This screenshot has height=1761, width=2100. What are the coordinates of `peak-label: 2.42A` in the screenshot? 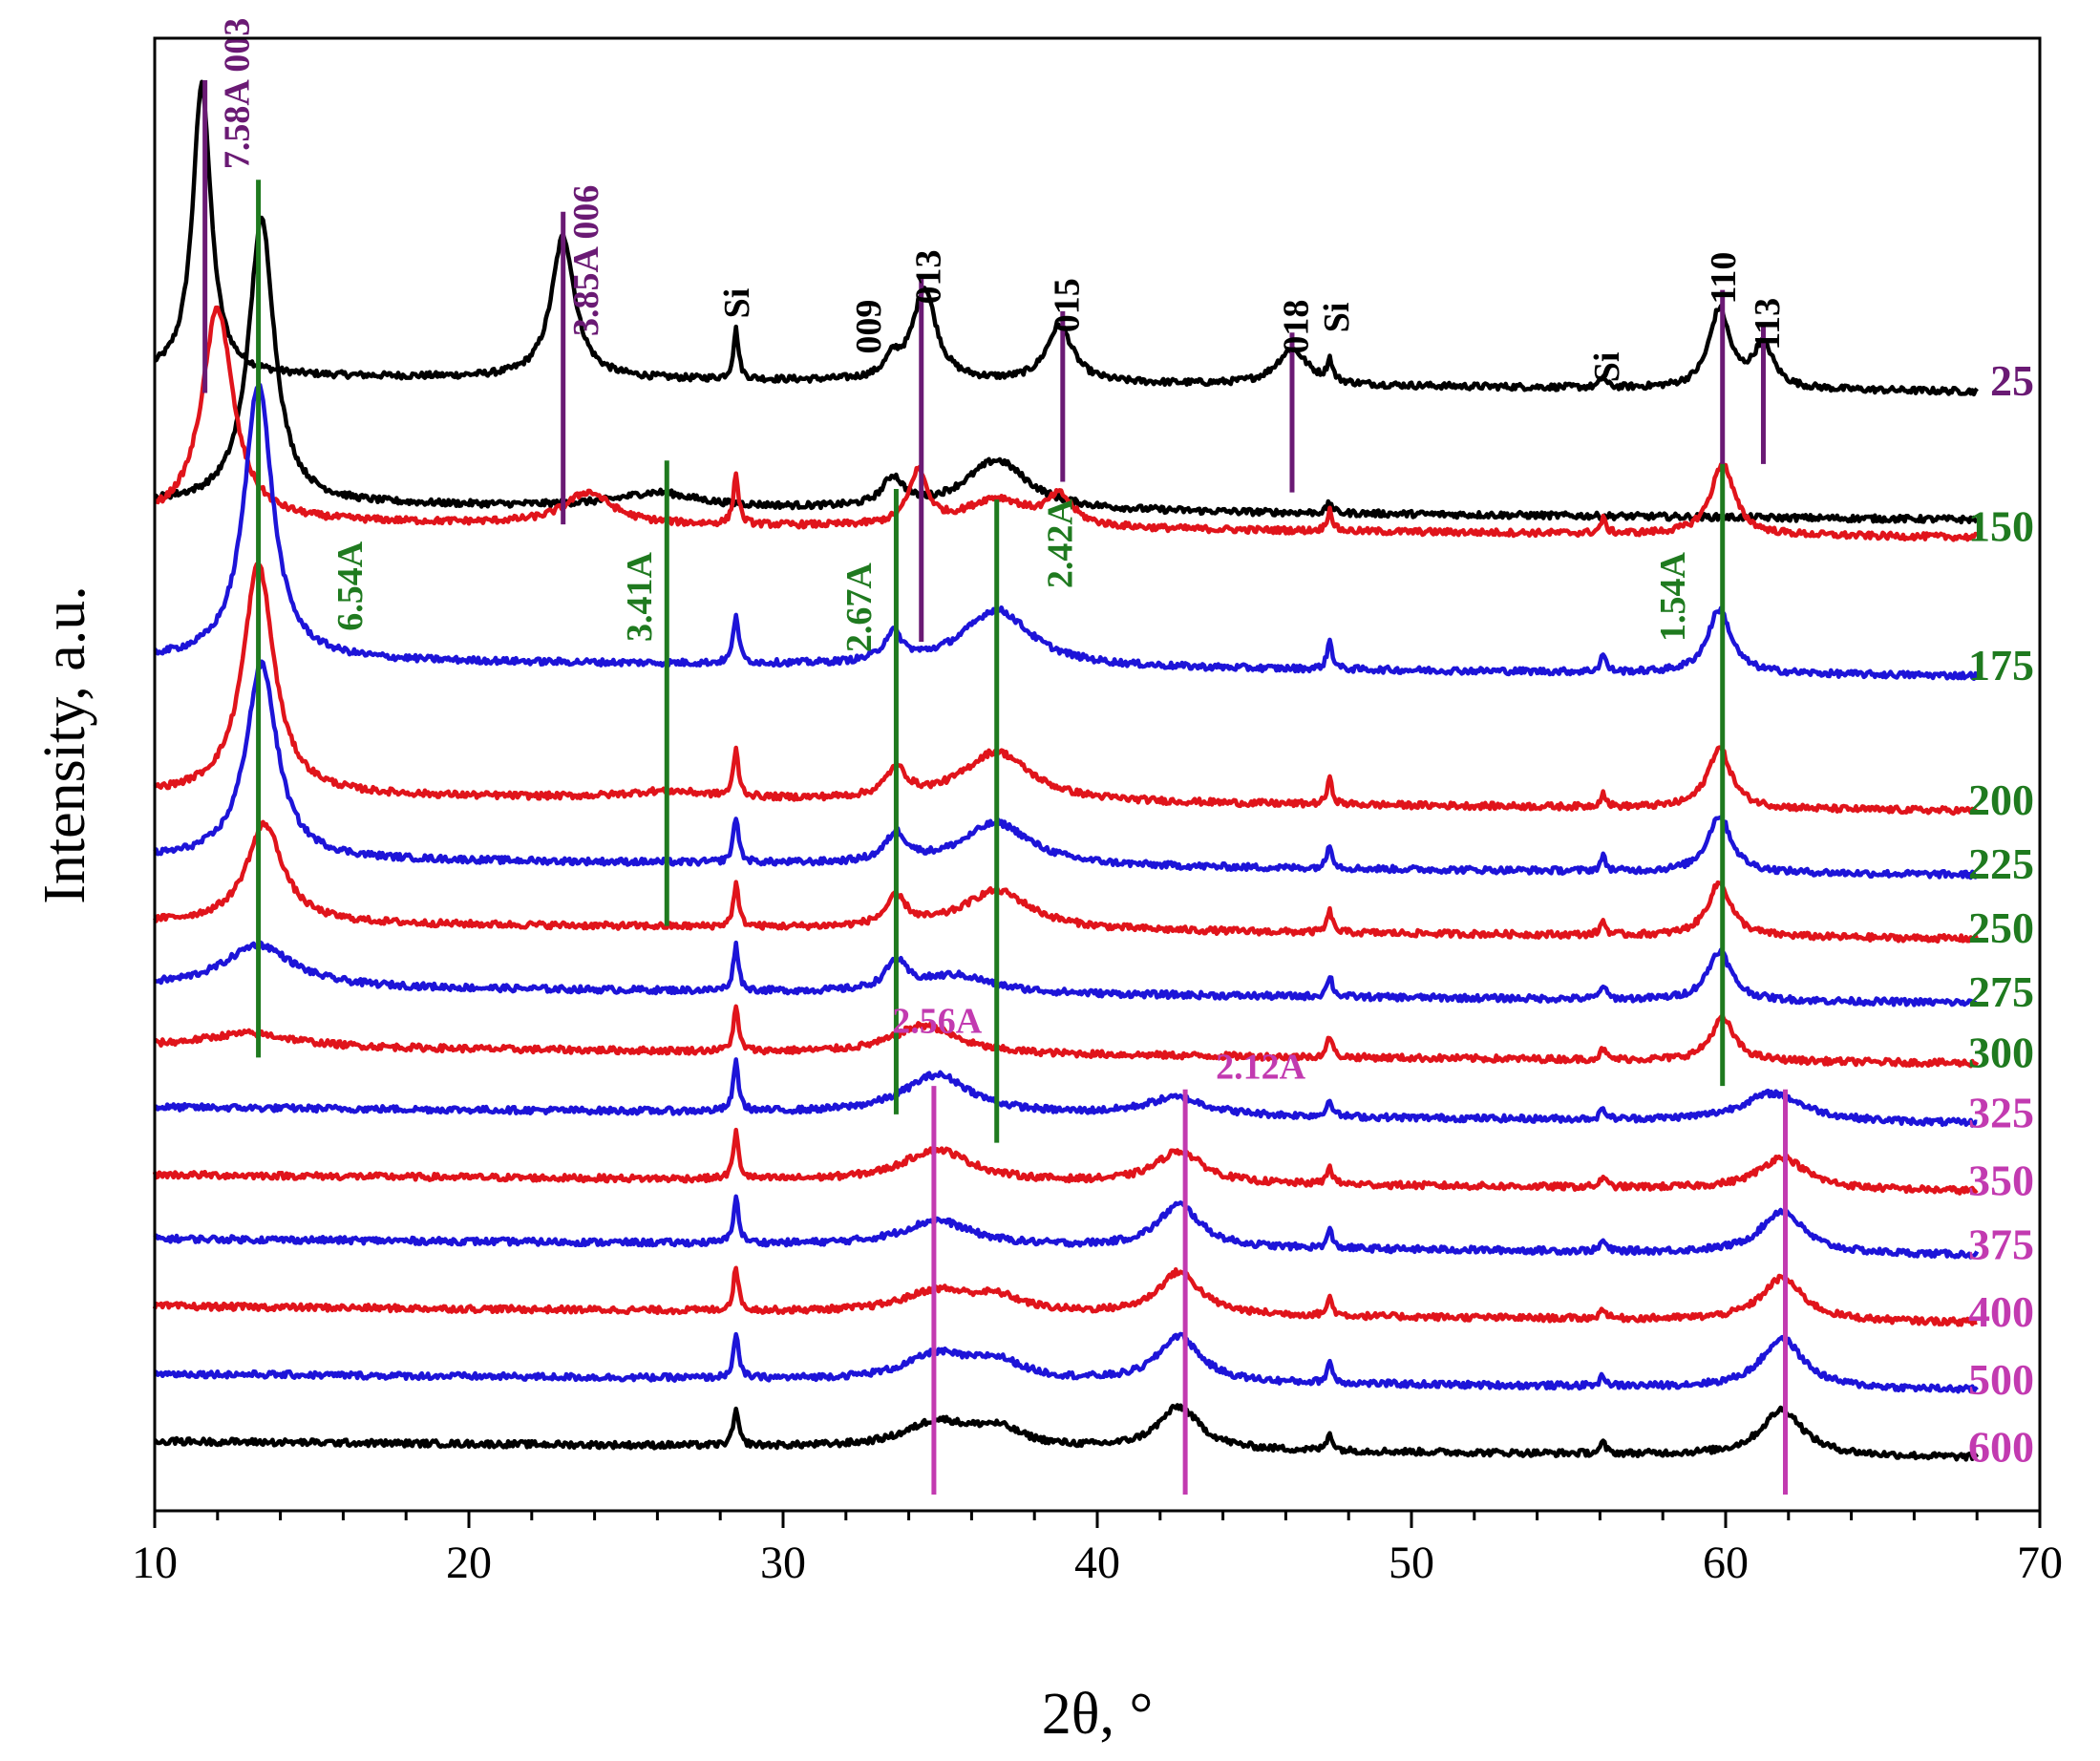 It's located at (1061, 544).